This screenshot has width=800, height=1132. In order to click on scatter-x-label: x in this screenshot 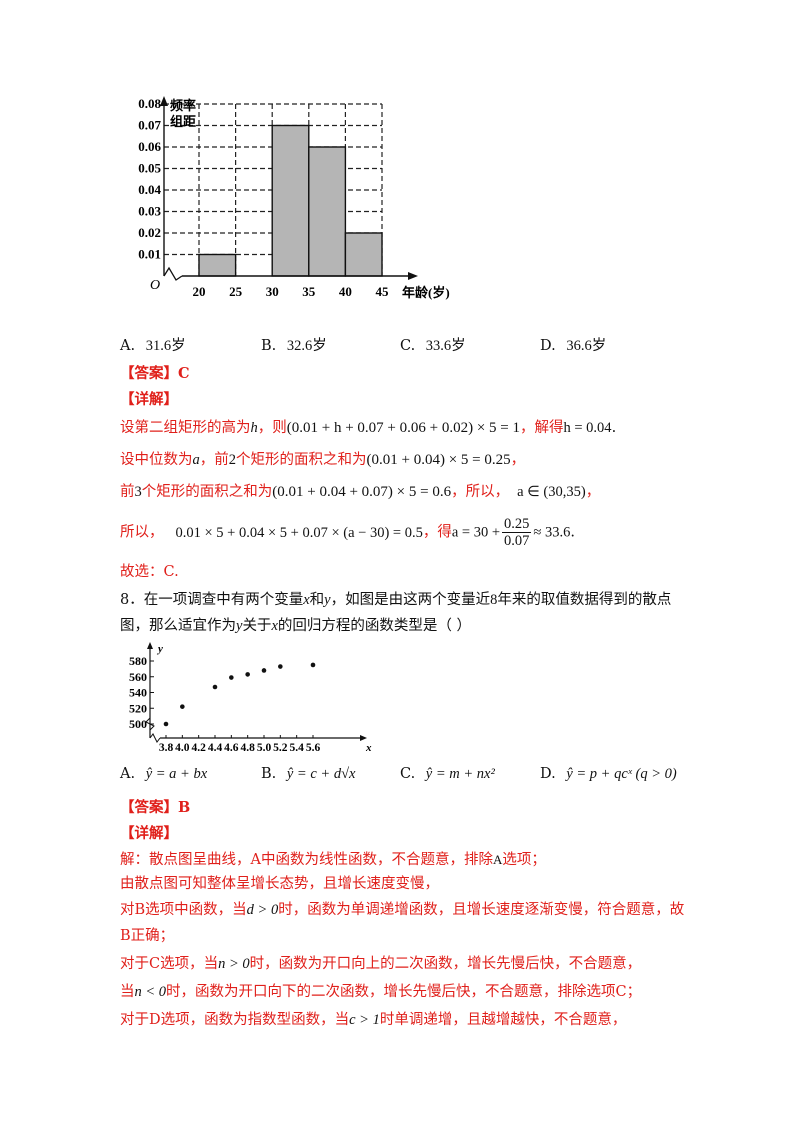, I will do `click(368, 748)`.